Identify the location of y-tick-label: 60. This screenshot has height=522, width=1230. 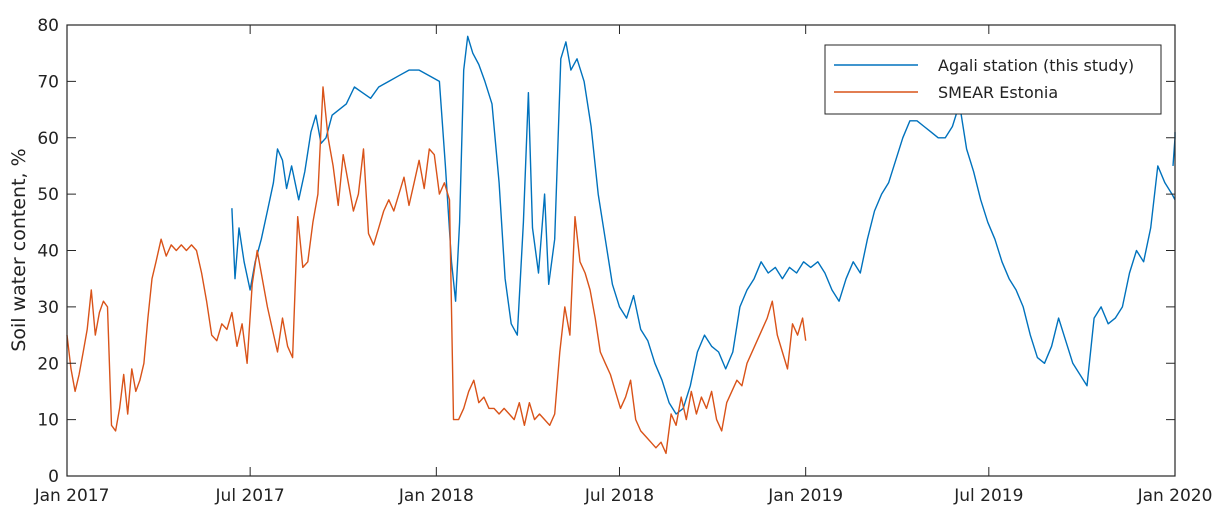
(48, 139).